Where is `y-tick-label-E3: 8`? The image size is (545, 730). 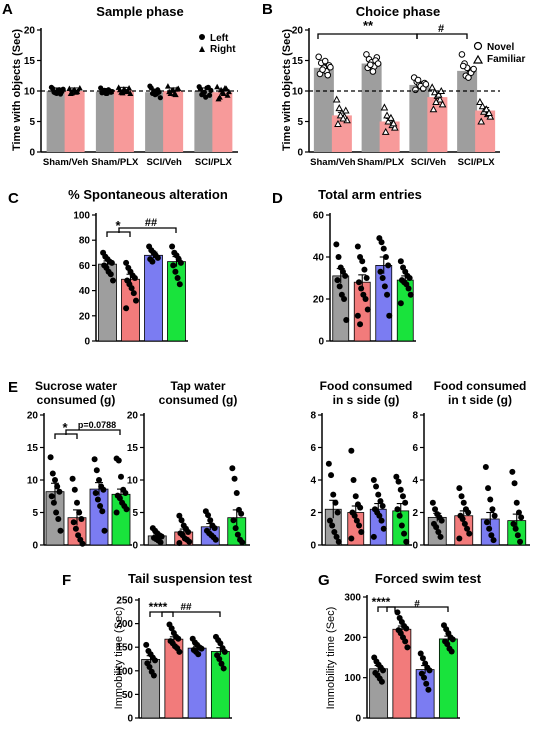
y-tick-label-E3: 8 is located at coordinates (313, 416).